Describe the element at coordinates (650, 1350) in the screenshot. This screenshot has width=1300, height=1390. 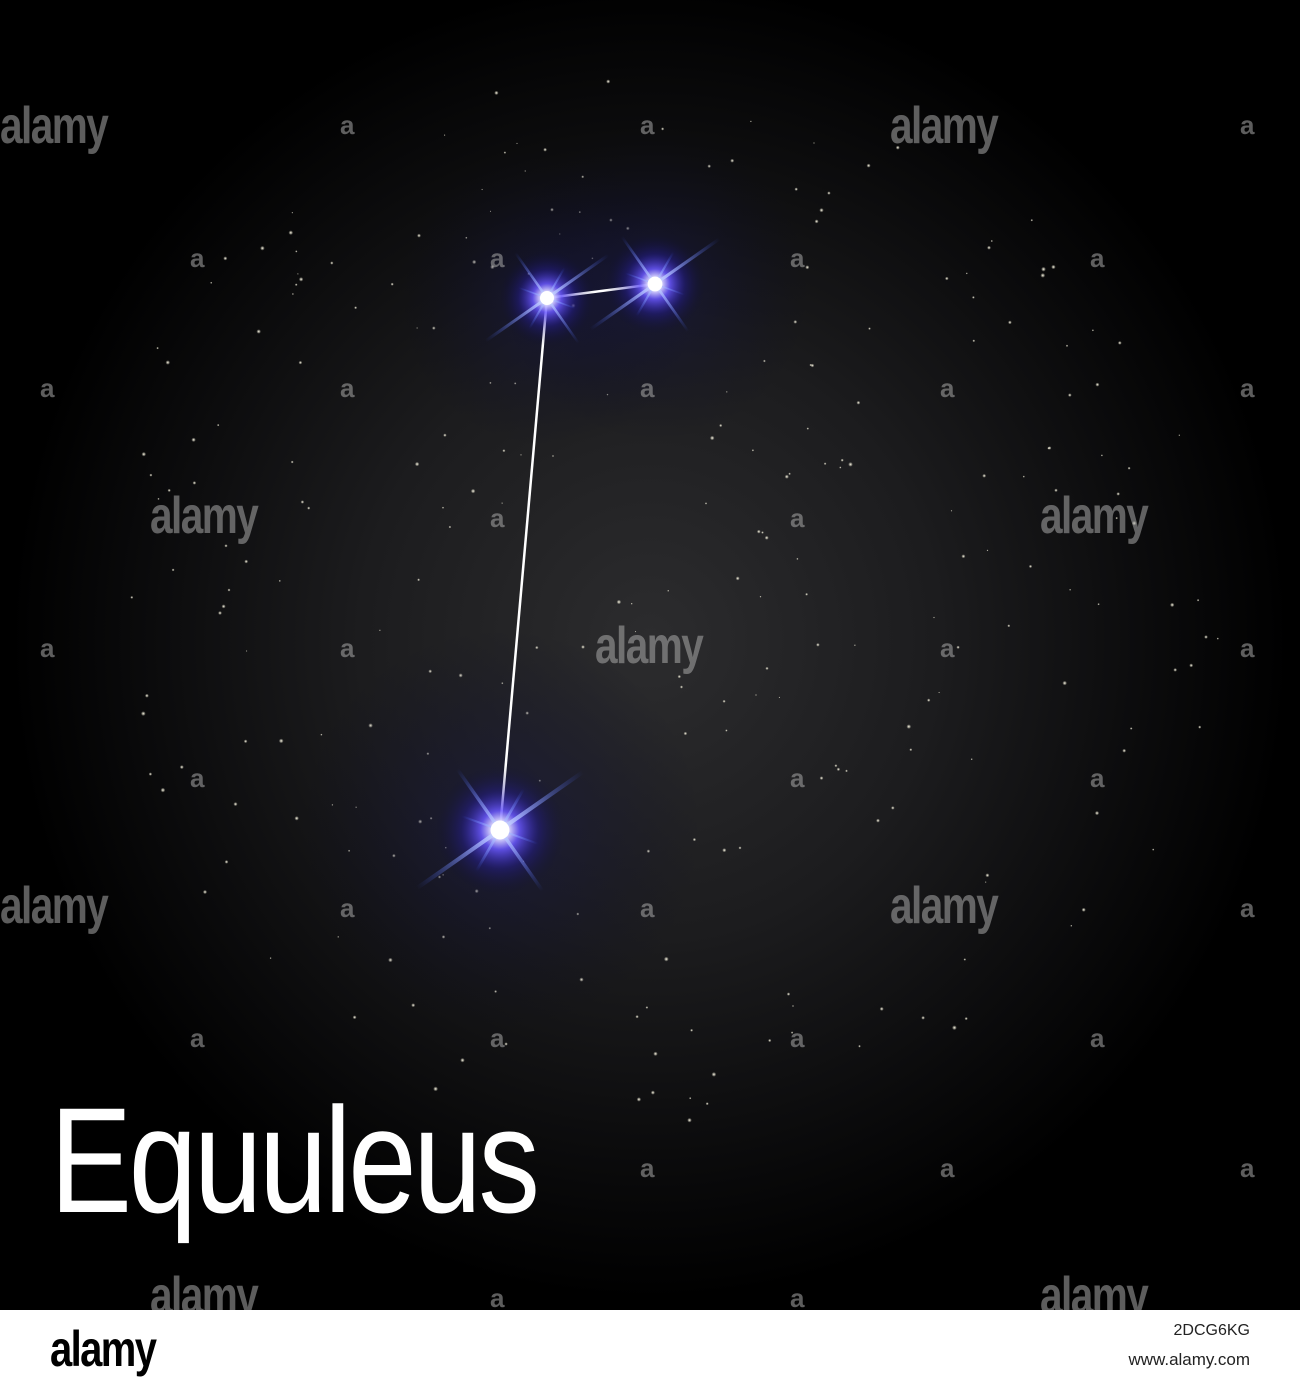
I see `footer-bar: alamy 2DCG6KG www.alamy.com` at that location.